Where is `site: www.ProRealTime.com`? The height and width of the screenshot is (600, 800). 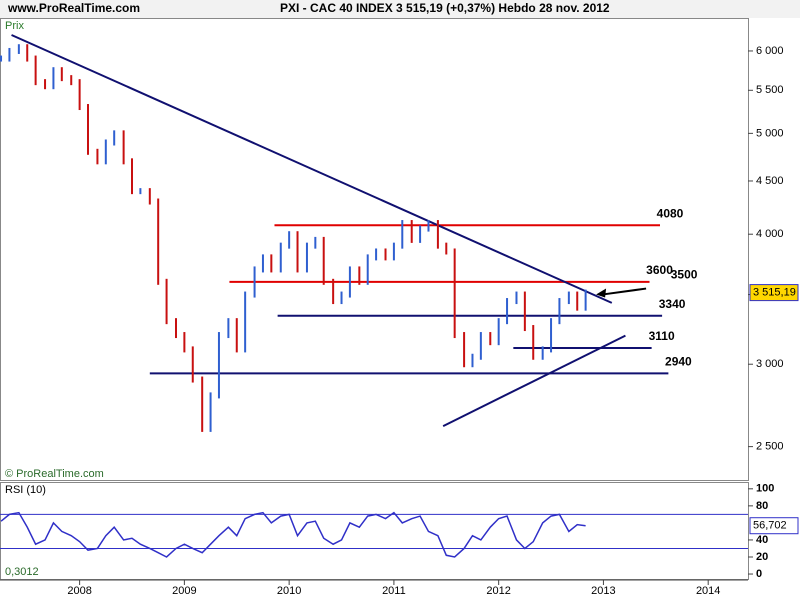 site: www.ProRealTime.com is located at coordinates (73, 8).